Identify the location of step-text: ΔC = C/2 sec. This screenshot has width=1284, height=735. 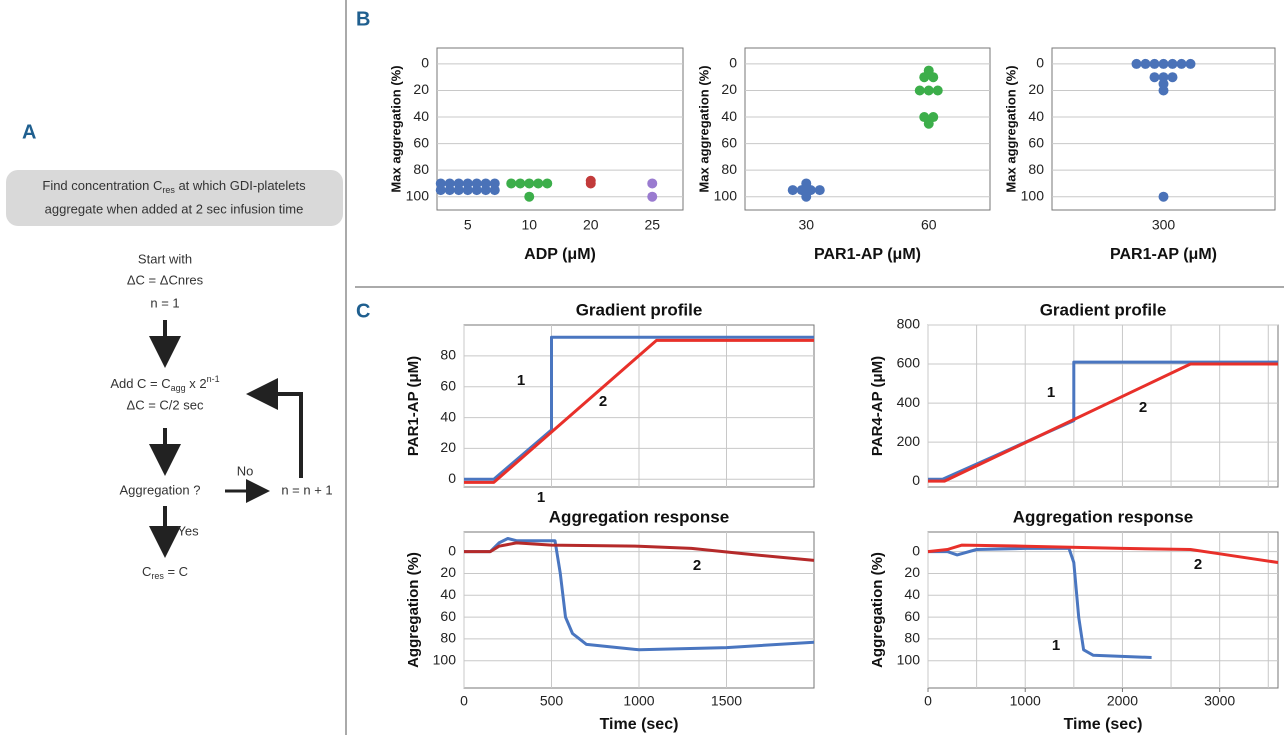
(165, 404).